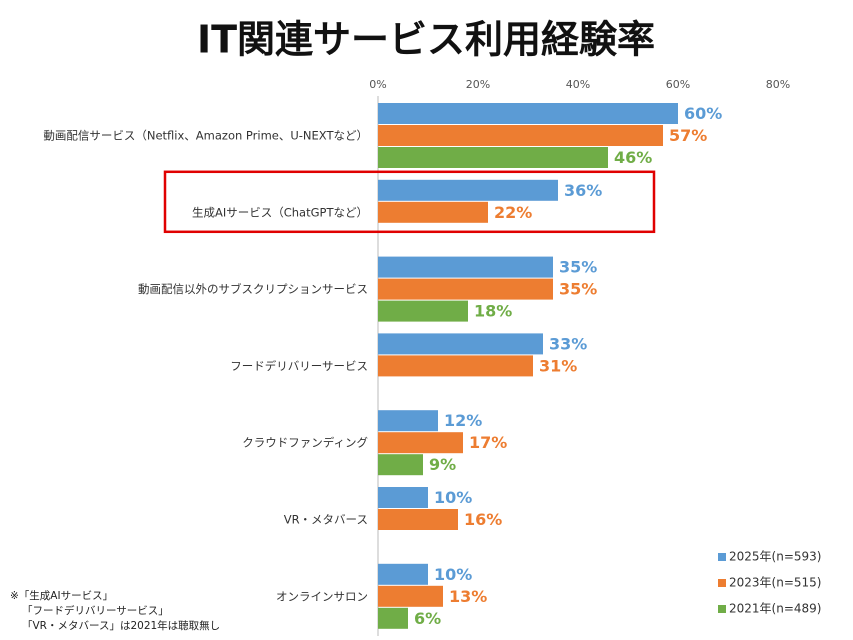 The height and width of the screenshot is (640, 853). I want to click on value-label: 13%, so click(468, 596).